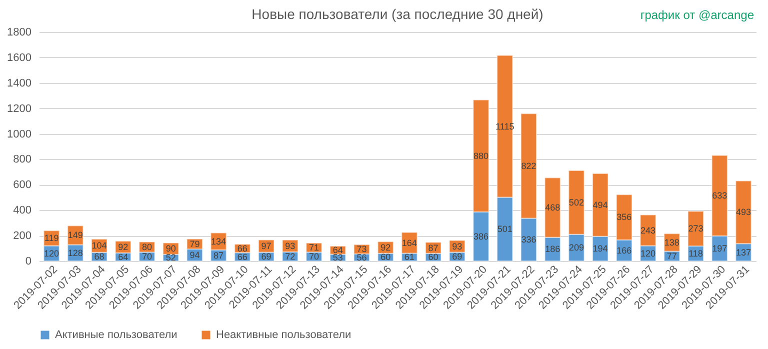 This screenshot has width=768, height=349. Describe the element at coordinates (19, 134) in the screenshot. I see `y-tick-label: 1000` at that location.